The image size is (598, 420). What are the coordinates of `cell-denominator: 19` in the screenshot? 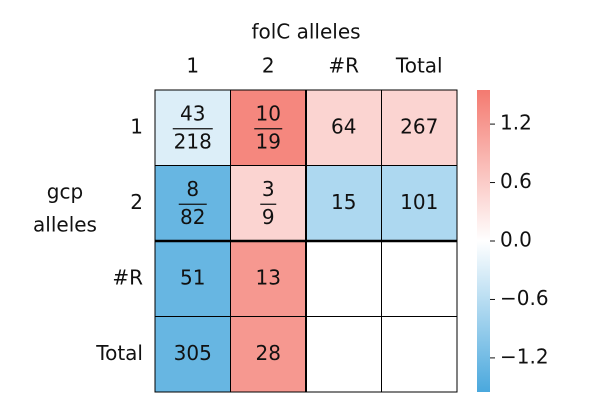 It's located at (268, 141).